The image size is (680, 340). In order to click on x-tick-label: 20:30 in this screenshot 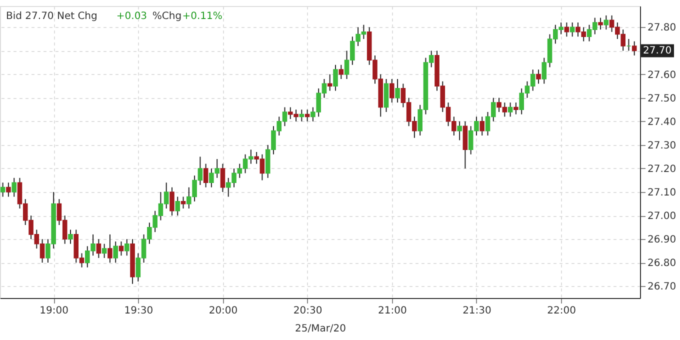, I will do `click(307, 311)`.